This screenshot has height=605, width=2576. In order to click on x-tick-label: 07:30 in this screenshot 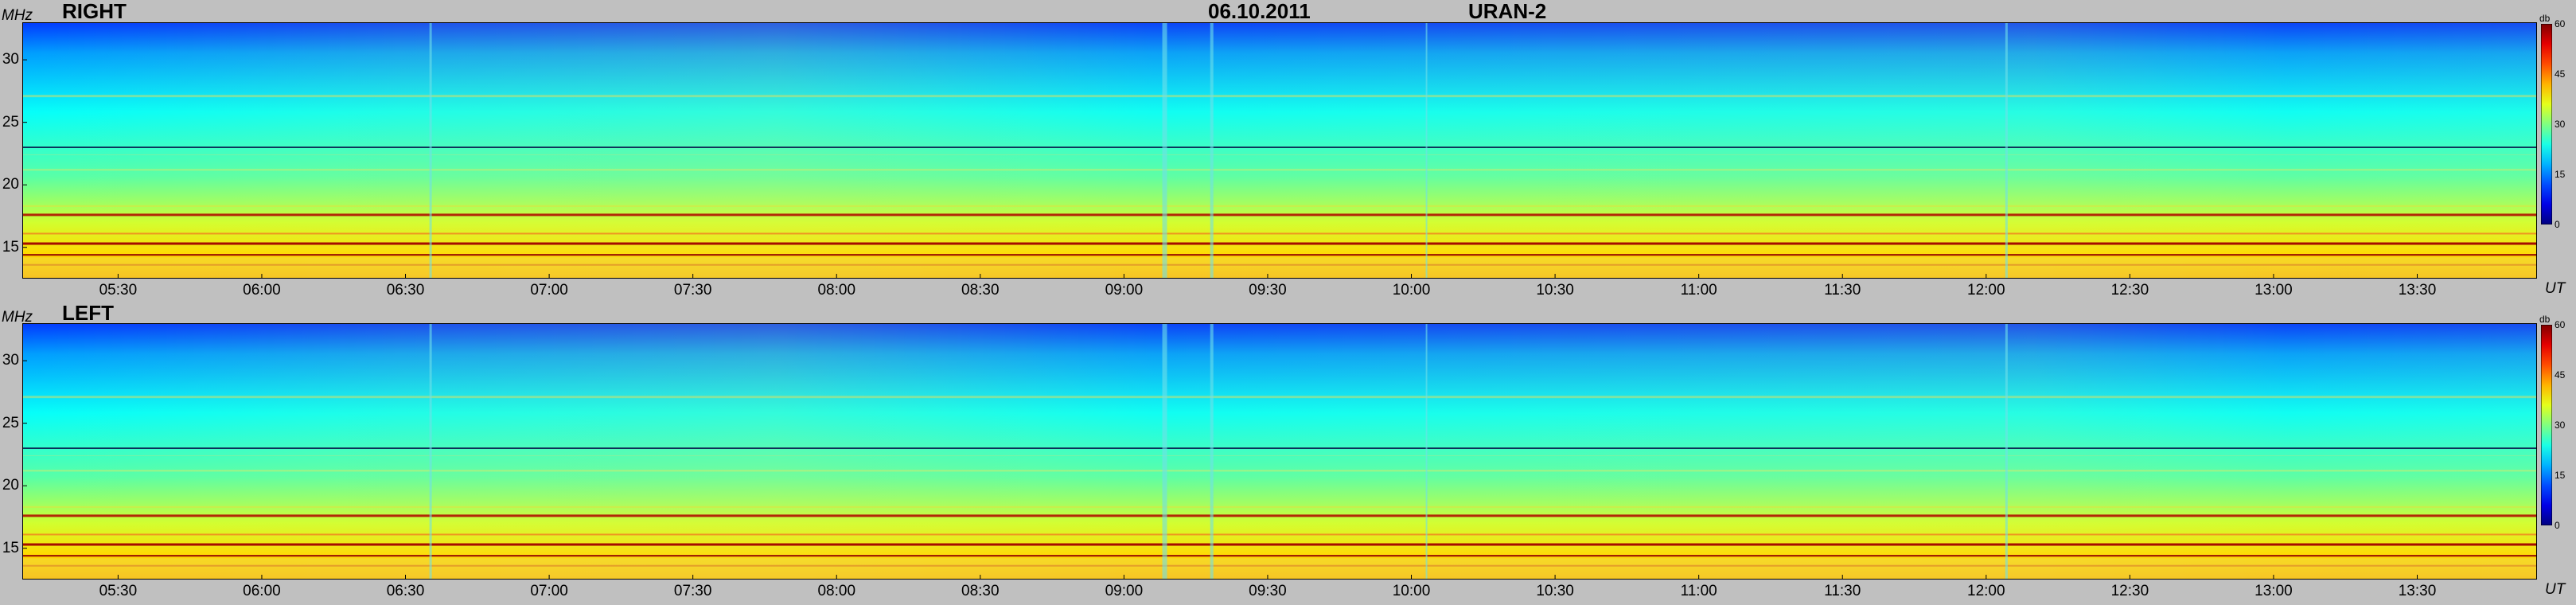, I will do `click(692, 290)`.